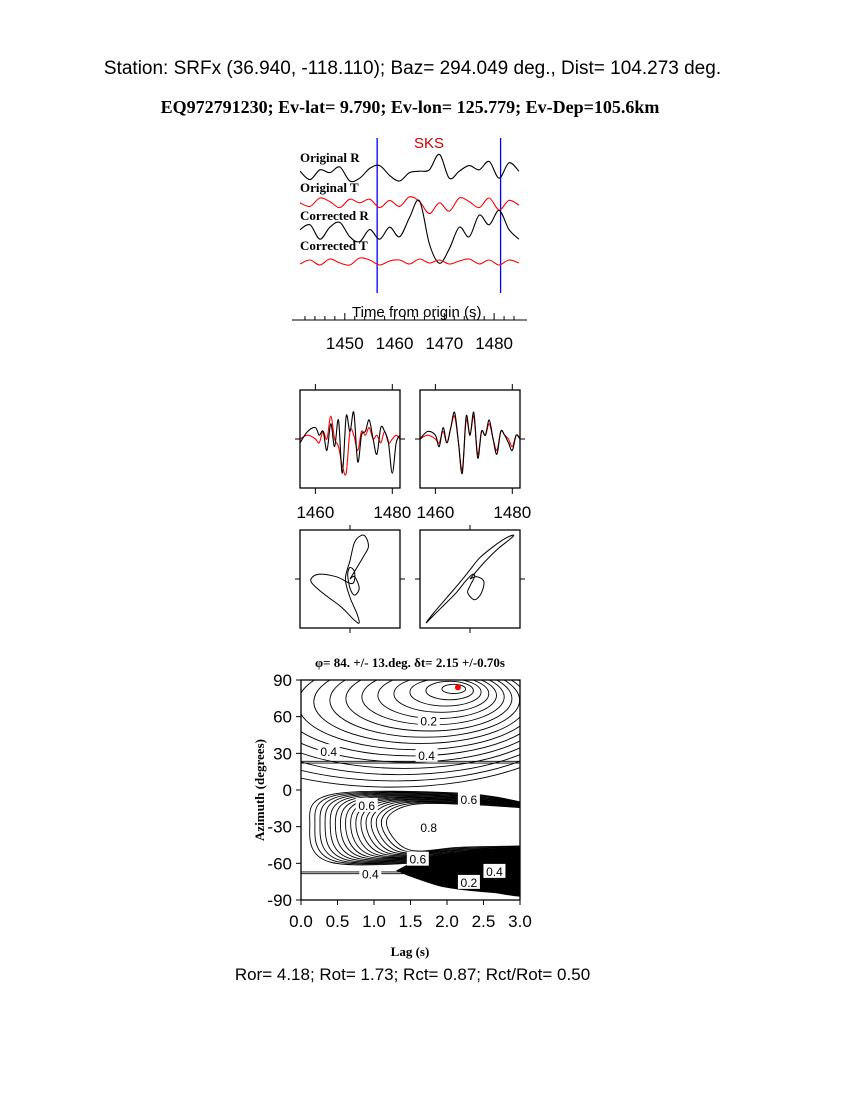 The height and width of the screenshot is (1100, 850). Describe the element at coordinates (410, 662) in the screenshot. I see `contour-title: φ= 84. +/- 13.deg. δt= 2.15 +/-0.70s` at that location.